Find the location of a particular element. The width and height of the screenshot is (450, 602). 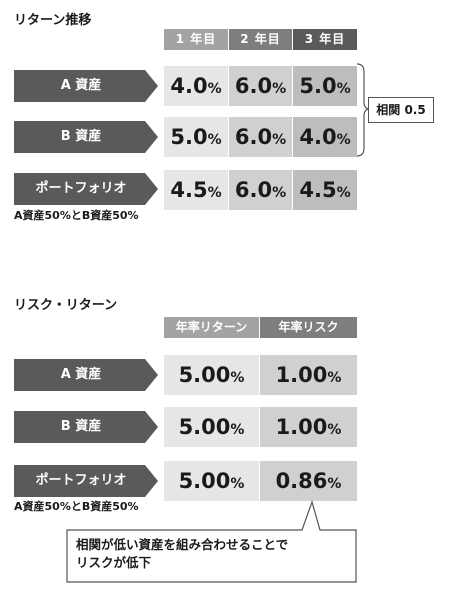

risk-callout-text: 相関が低い資産を組み合わせることで リスクが低下 is located at coordinates (182, 554).